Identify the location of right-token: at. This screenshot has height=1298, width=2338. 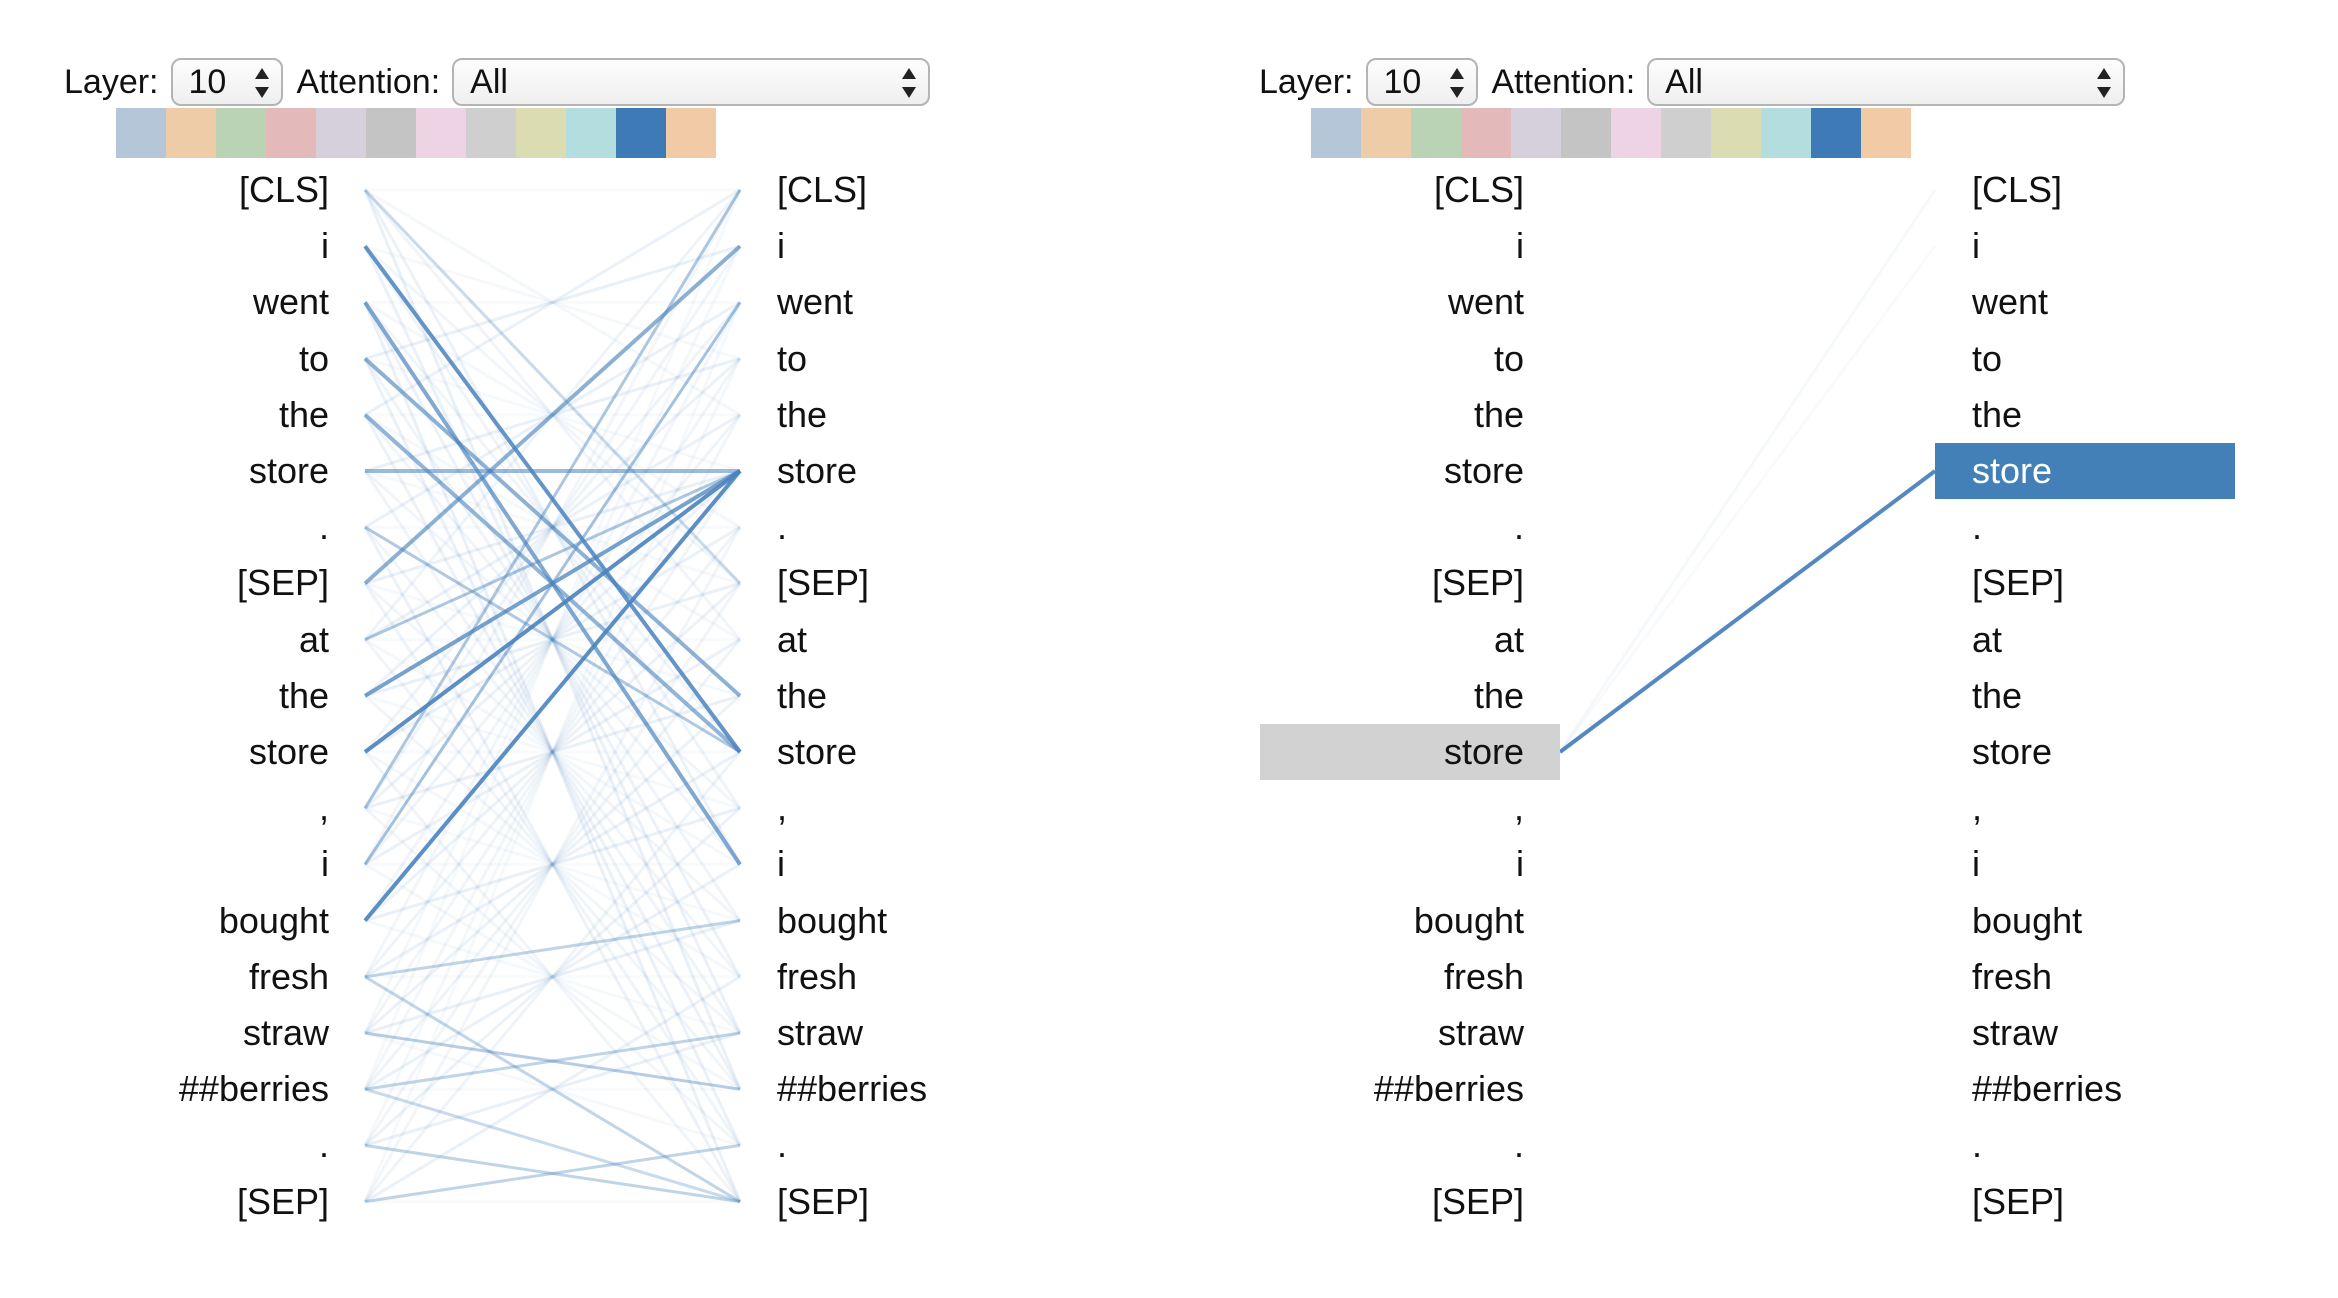
(1987, 639).